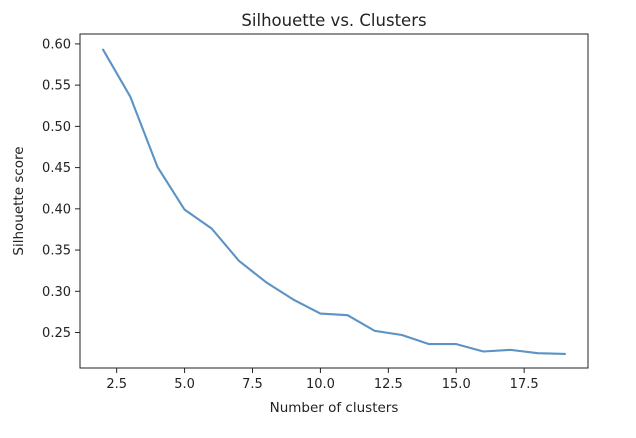  I want to click on y-tick-label: 0.30, so click(56, 292).